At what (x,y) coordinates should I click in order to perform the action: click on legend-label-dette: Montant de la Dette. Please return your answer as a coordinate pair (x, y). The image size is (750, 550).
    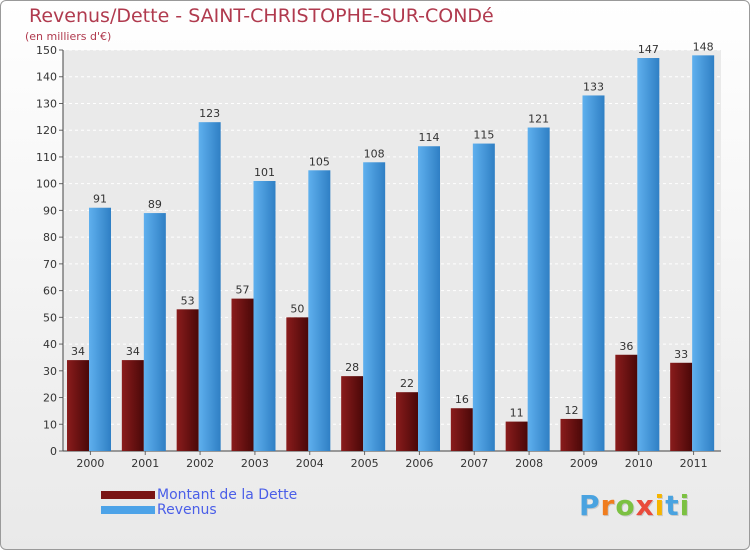
    Looking at the image, I should click on (227, 494).